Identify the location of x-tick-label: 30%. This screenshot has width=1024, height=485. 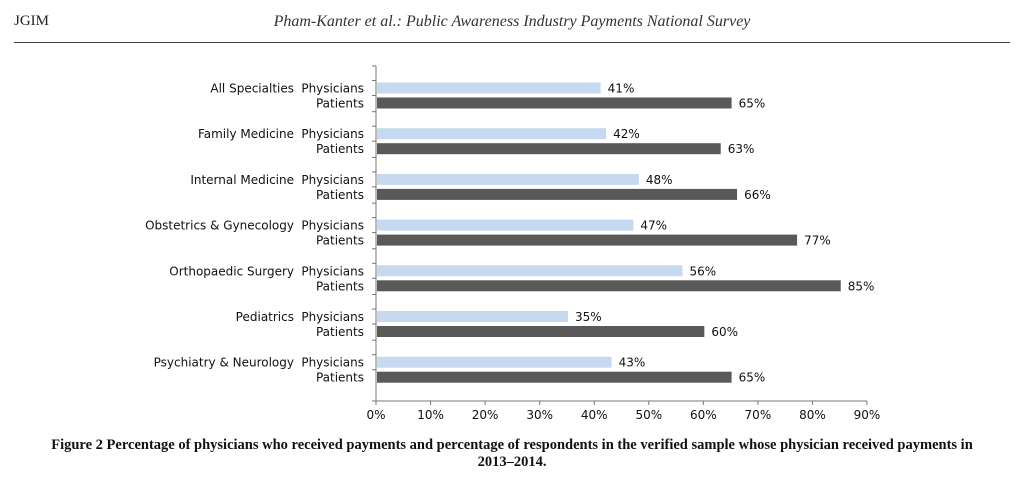
(539, 415).